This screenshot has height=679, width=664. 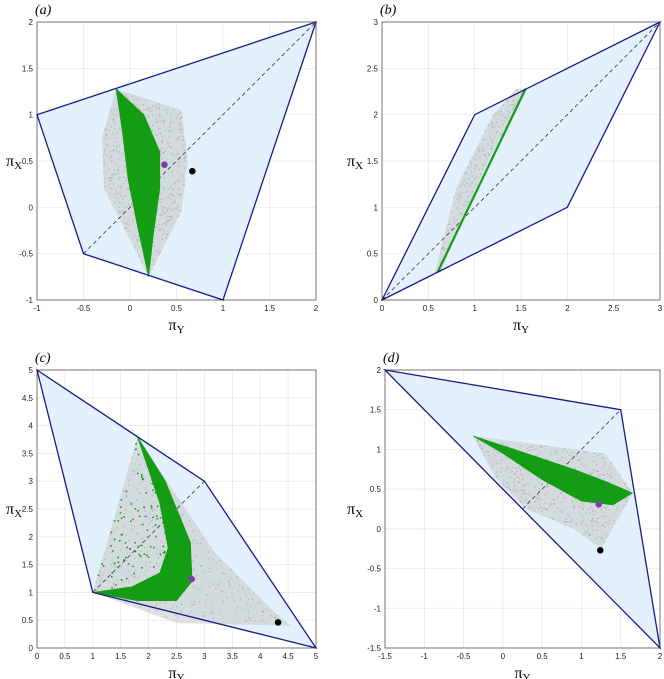 What do you see at coordinates (374, 648) in the screenshot?
I see `y-tick-label: -1.5` at bounding box center [374, 648].